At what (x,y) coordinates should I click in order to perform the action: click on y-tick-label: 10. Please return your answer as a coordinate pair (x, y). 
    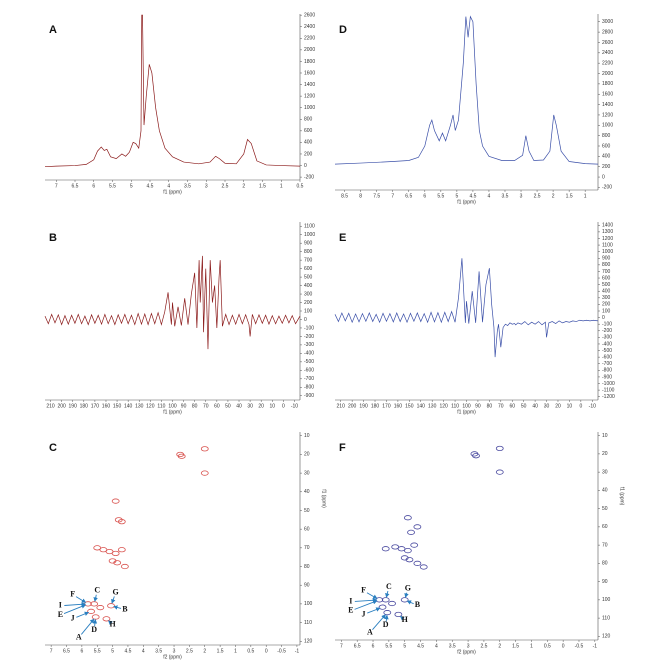
    Looking at the image, I should click on (605, 436).